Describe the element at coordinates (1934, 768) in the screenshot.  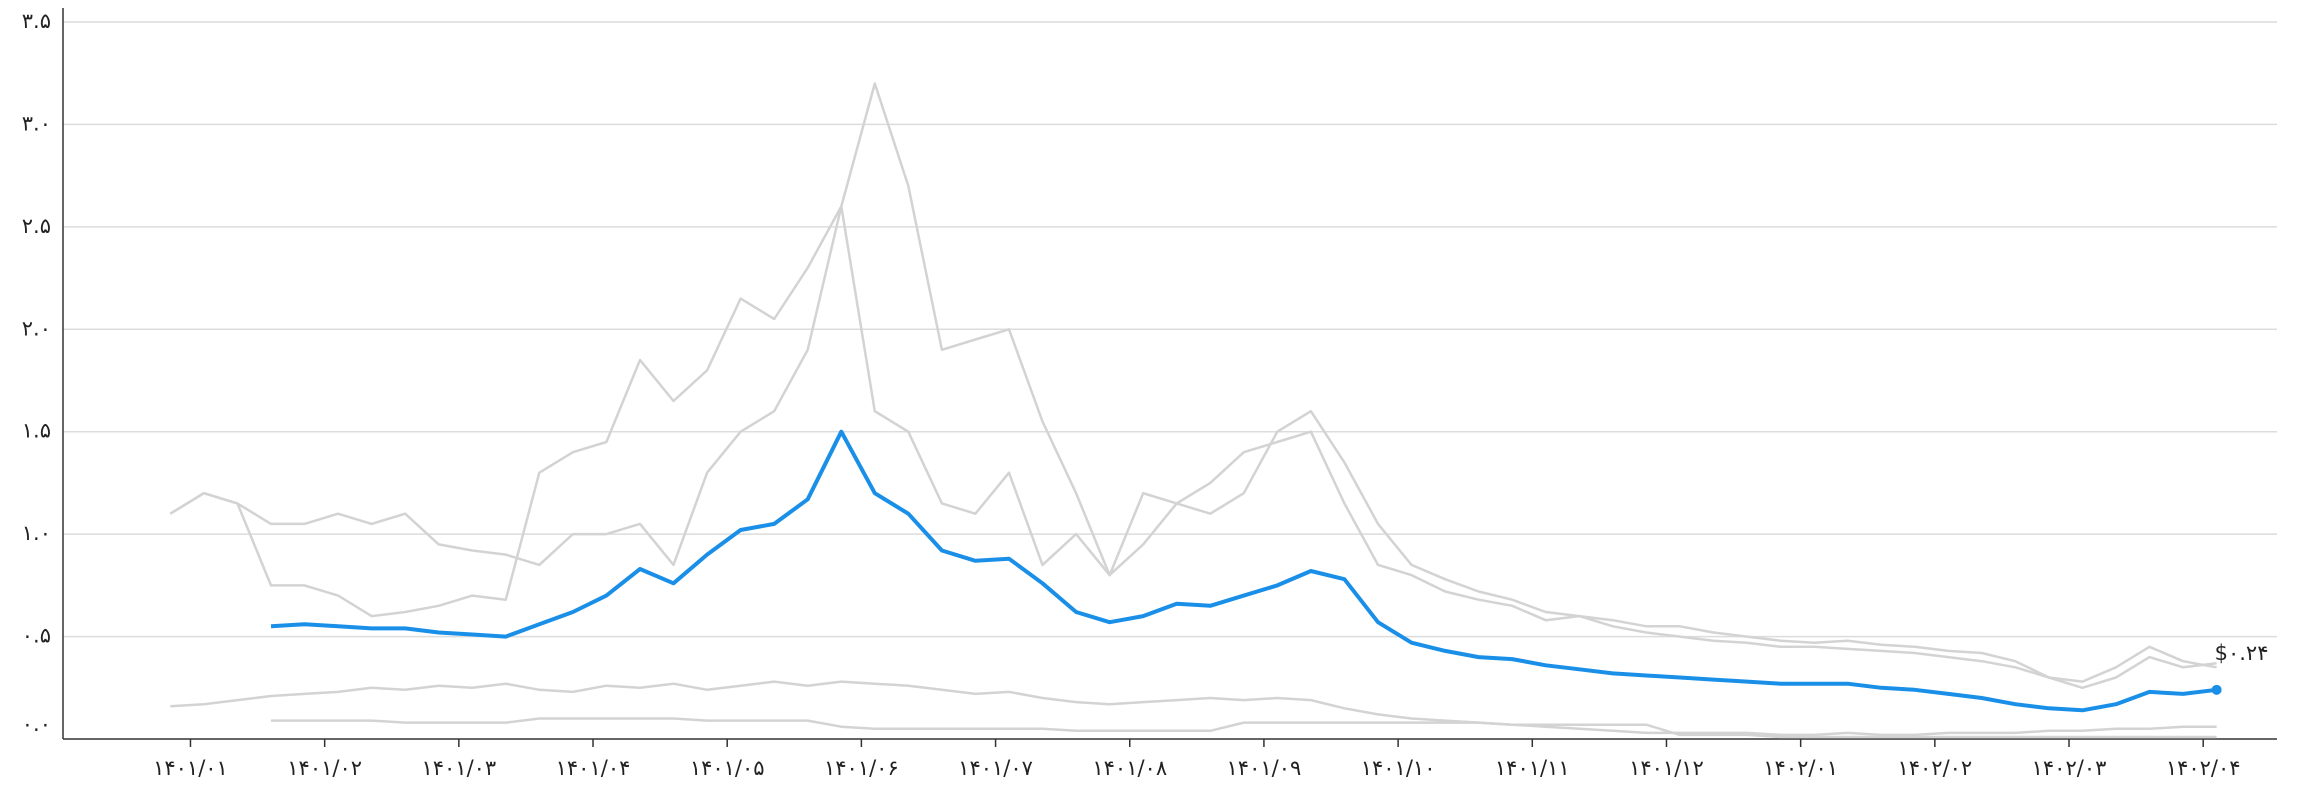
I see `x-tick-label: ۱۴۰۲/۰۲` at that location.